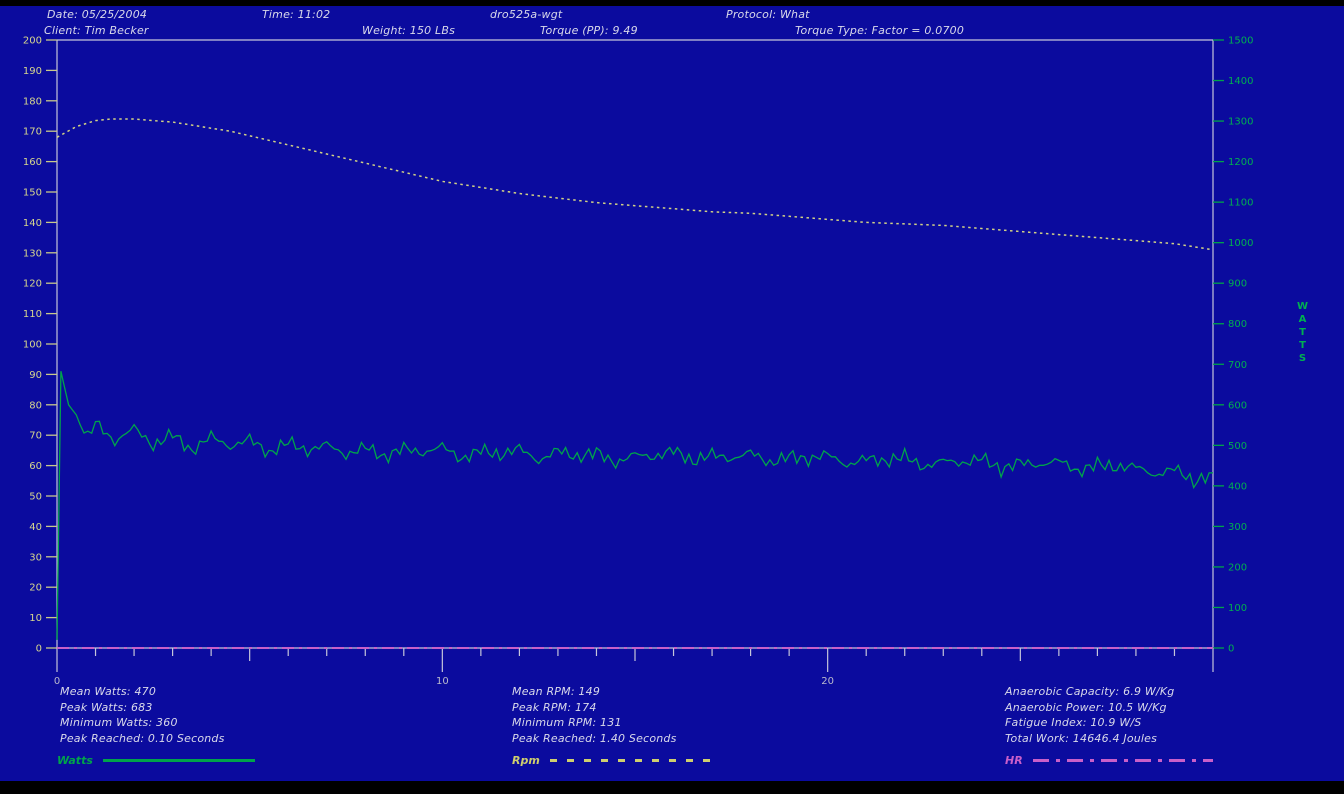  Describe the element at coordinates (409, 30) in the screenshot. I see `header-weight: Weight: 150 LBs` at that location.